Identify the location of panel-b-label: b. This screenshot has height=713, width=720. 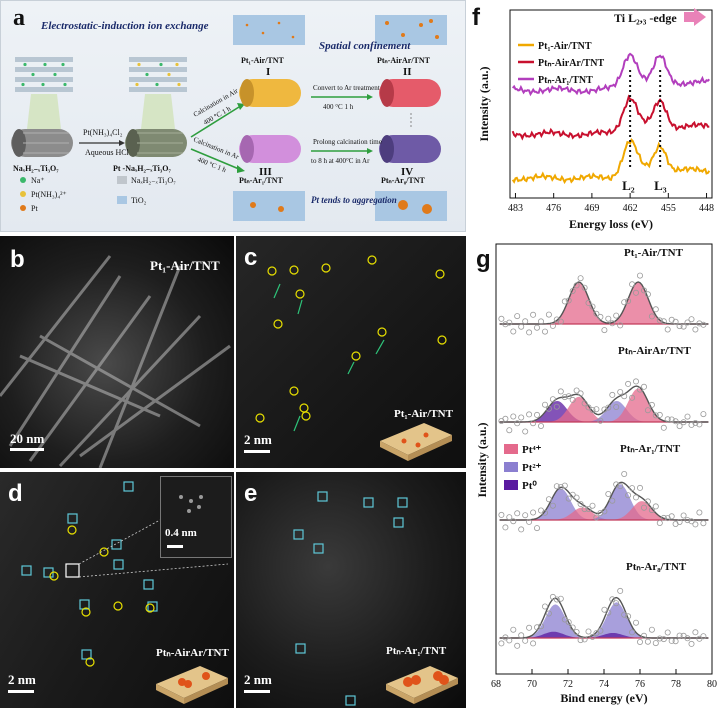
(17, 259).